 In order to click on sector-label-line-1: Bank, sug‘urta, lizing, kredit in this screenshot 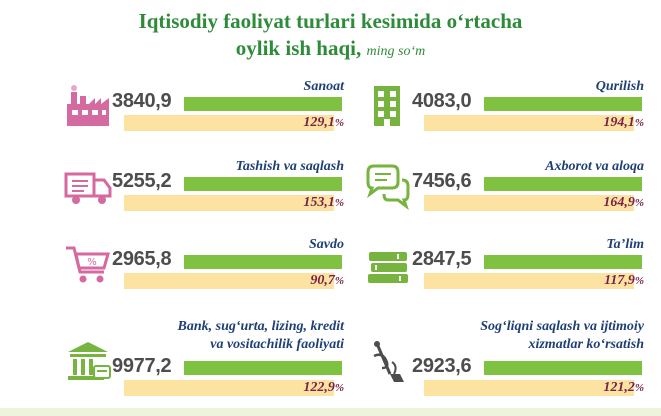, I will do `click(261, 326)`.